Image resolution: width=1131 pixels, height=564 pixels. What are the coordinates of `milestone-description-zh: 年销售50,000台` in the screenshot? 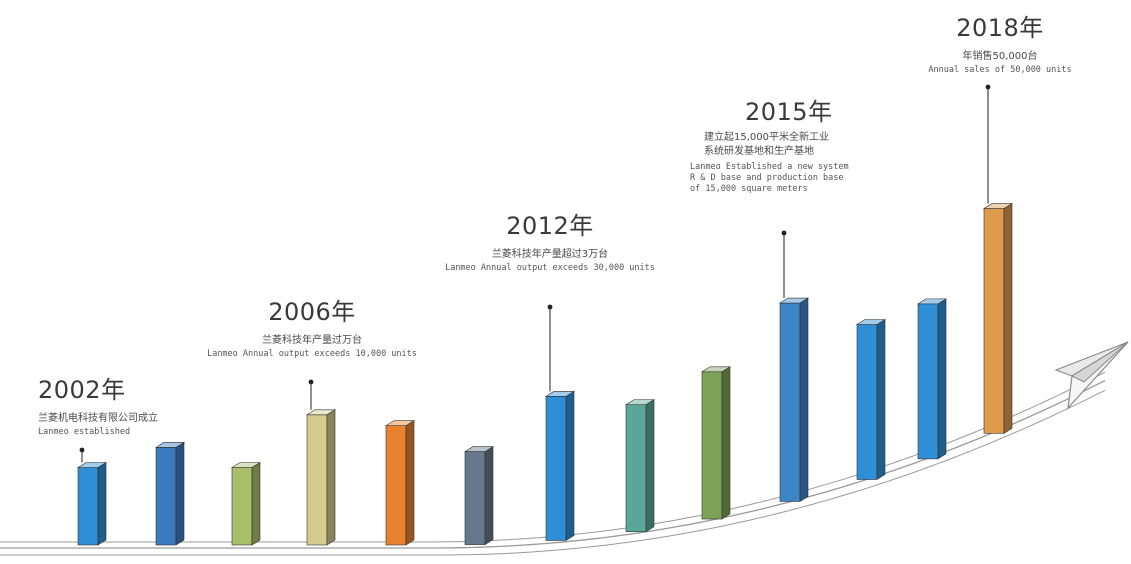 It's located at (1000, 56).